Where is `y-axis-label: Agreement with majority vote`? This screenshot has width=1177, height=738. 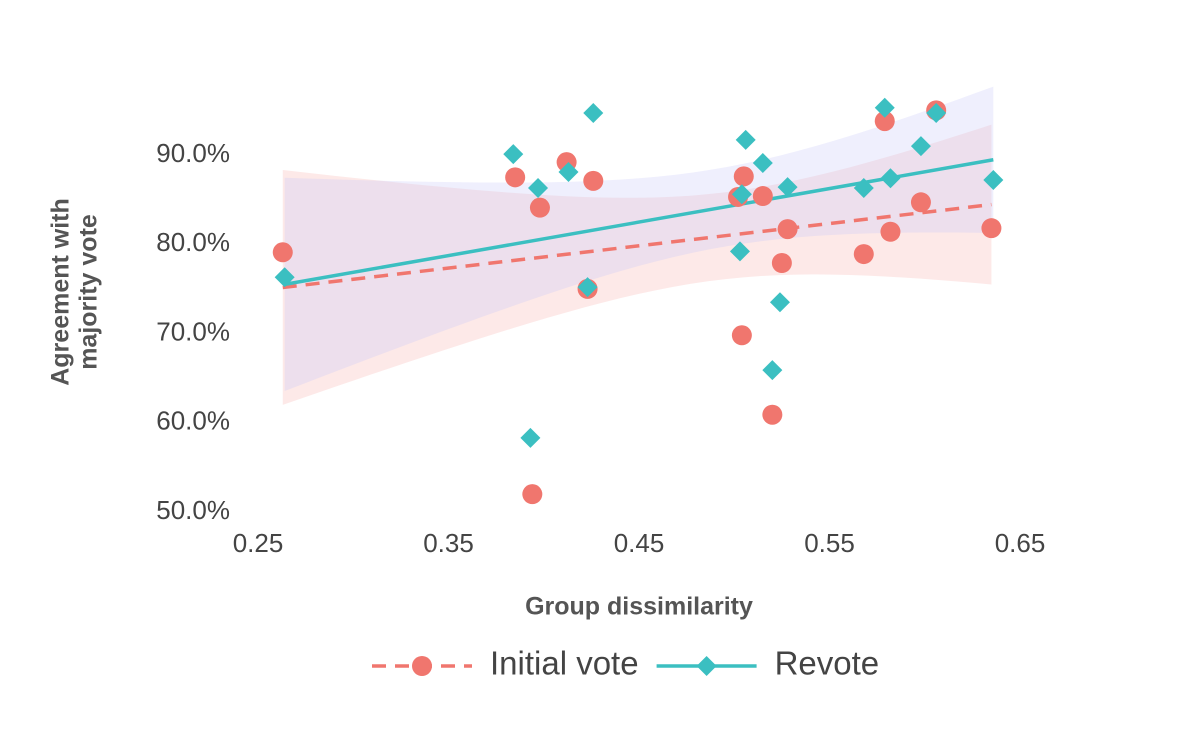 y-axis-label: Agreement with majority vote is located at coordinates (75, 292).